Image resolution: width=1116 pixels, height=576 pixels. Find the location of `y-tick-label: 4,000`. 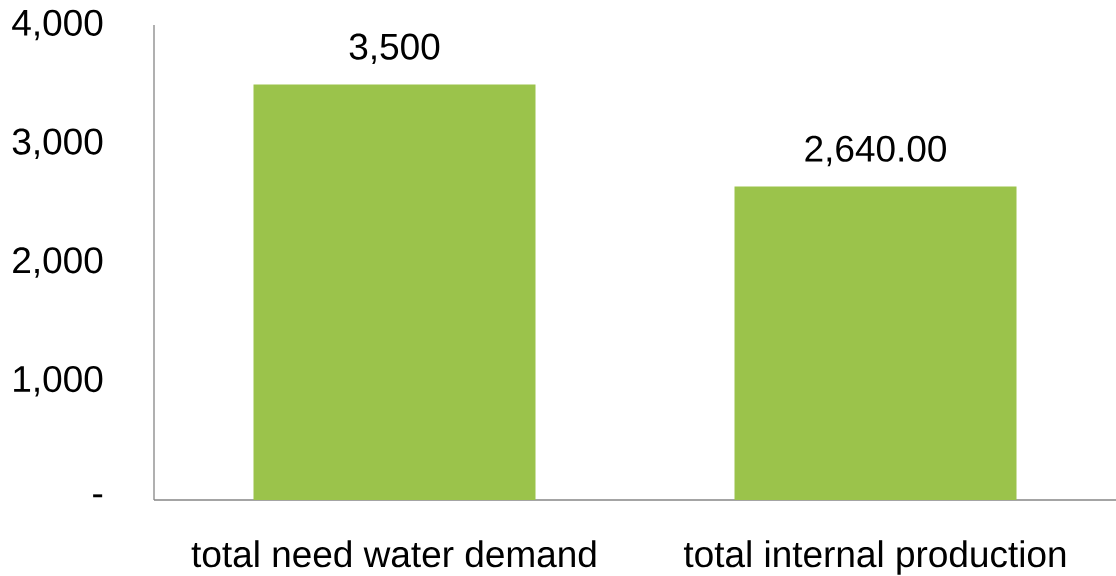

y-tick-label: 4,000 is located at coordinates (57, 25).